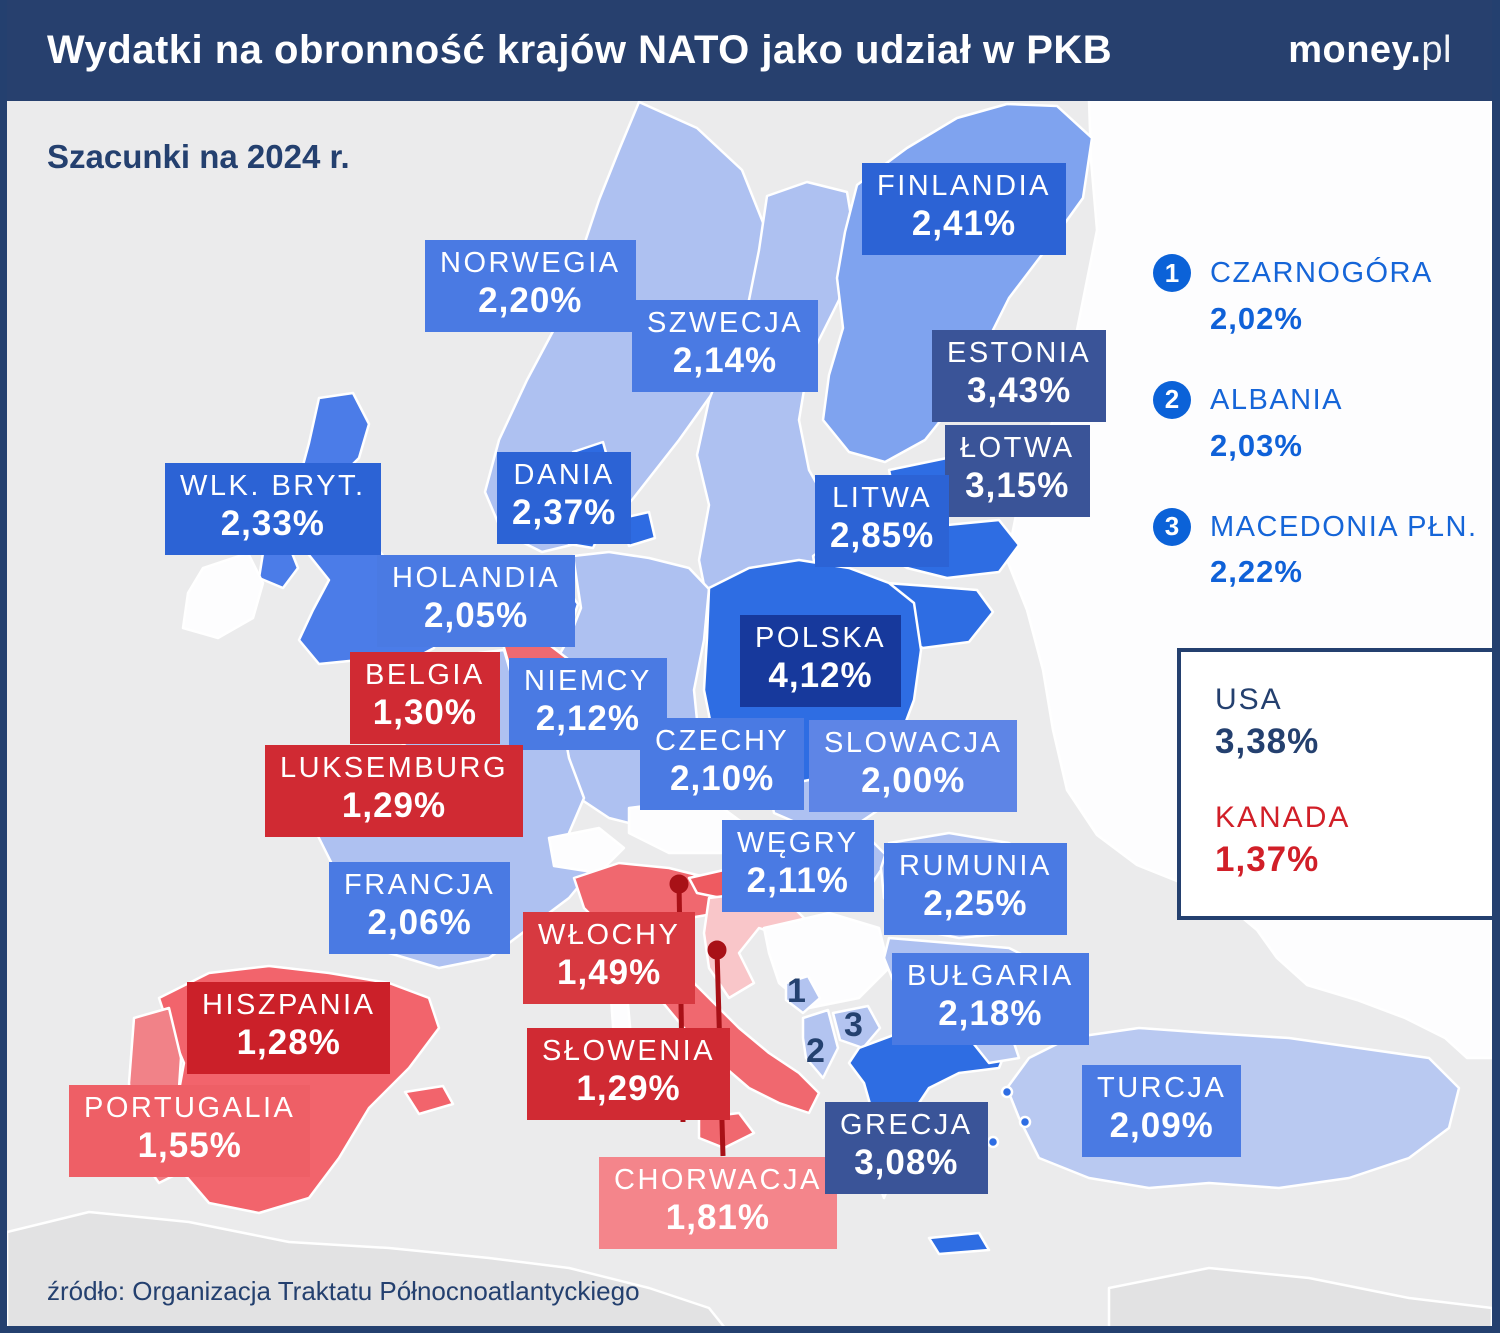 The image size is (1500, 1333). Describe the element at coordinates (725, 323) in the screenshot. I see `country-name: SZWECJA` at that location.